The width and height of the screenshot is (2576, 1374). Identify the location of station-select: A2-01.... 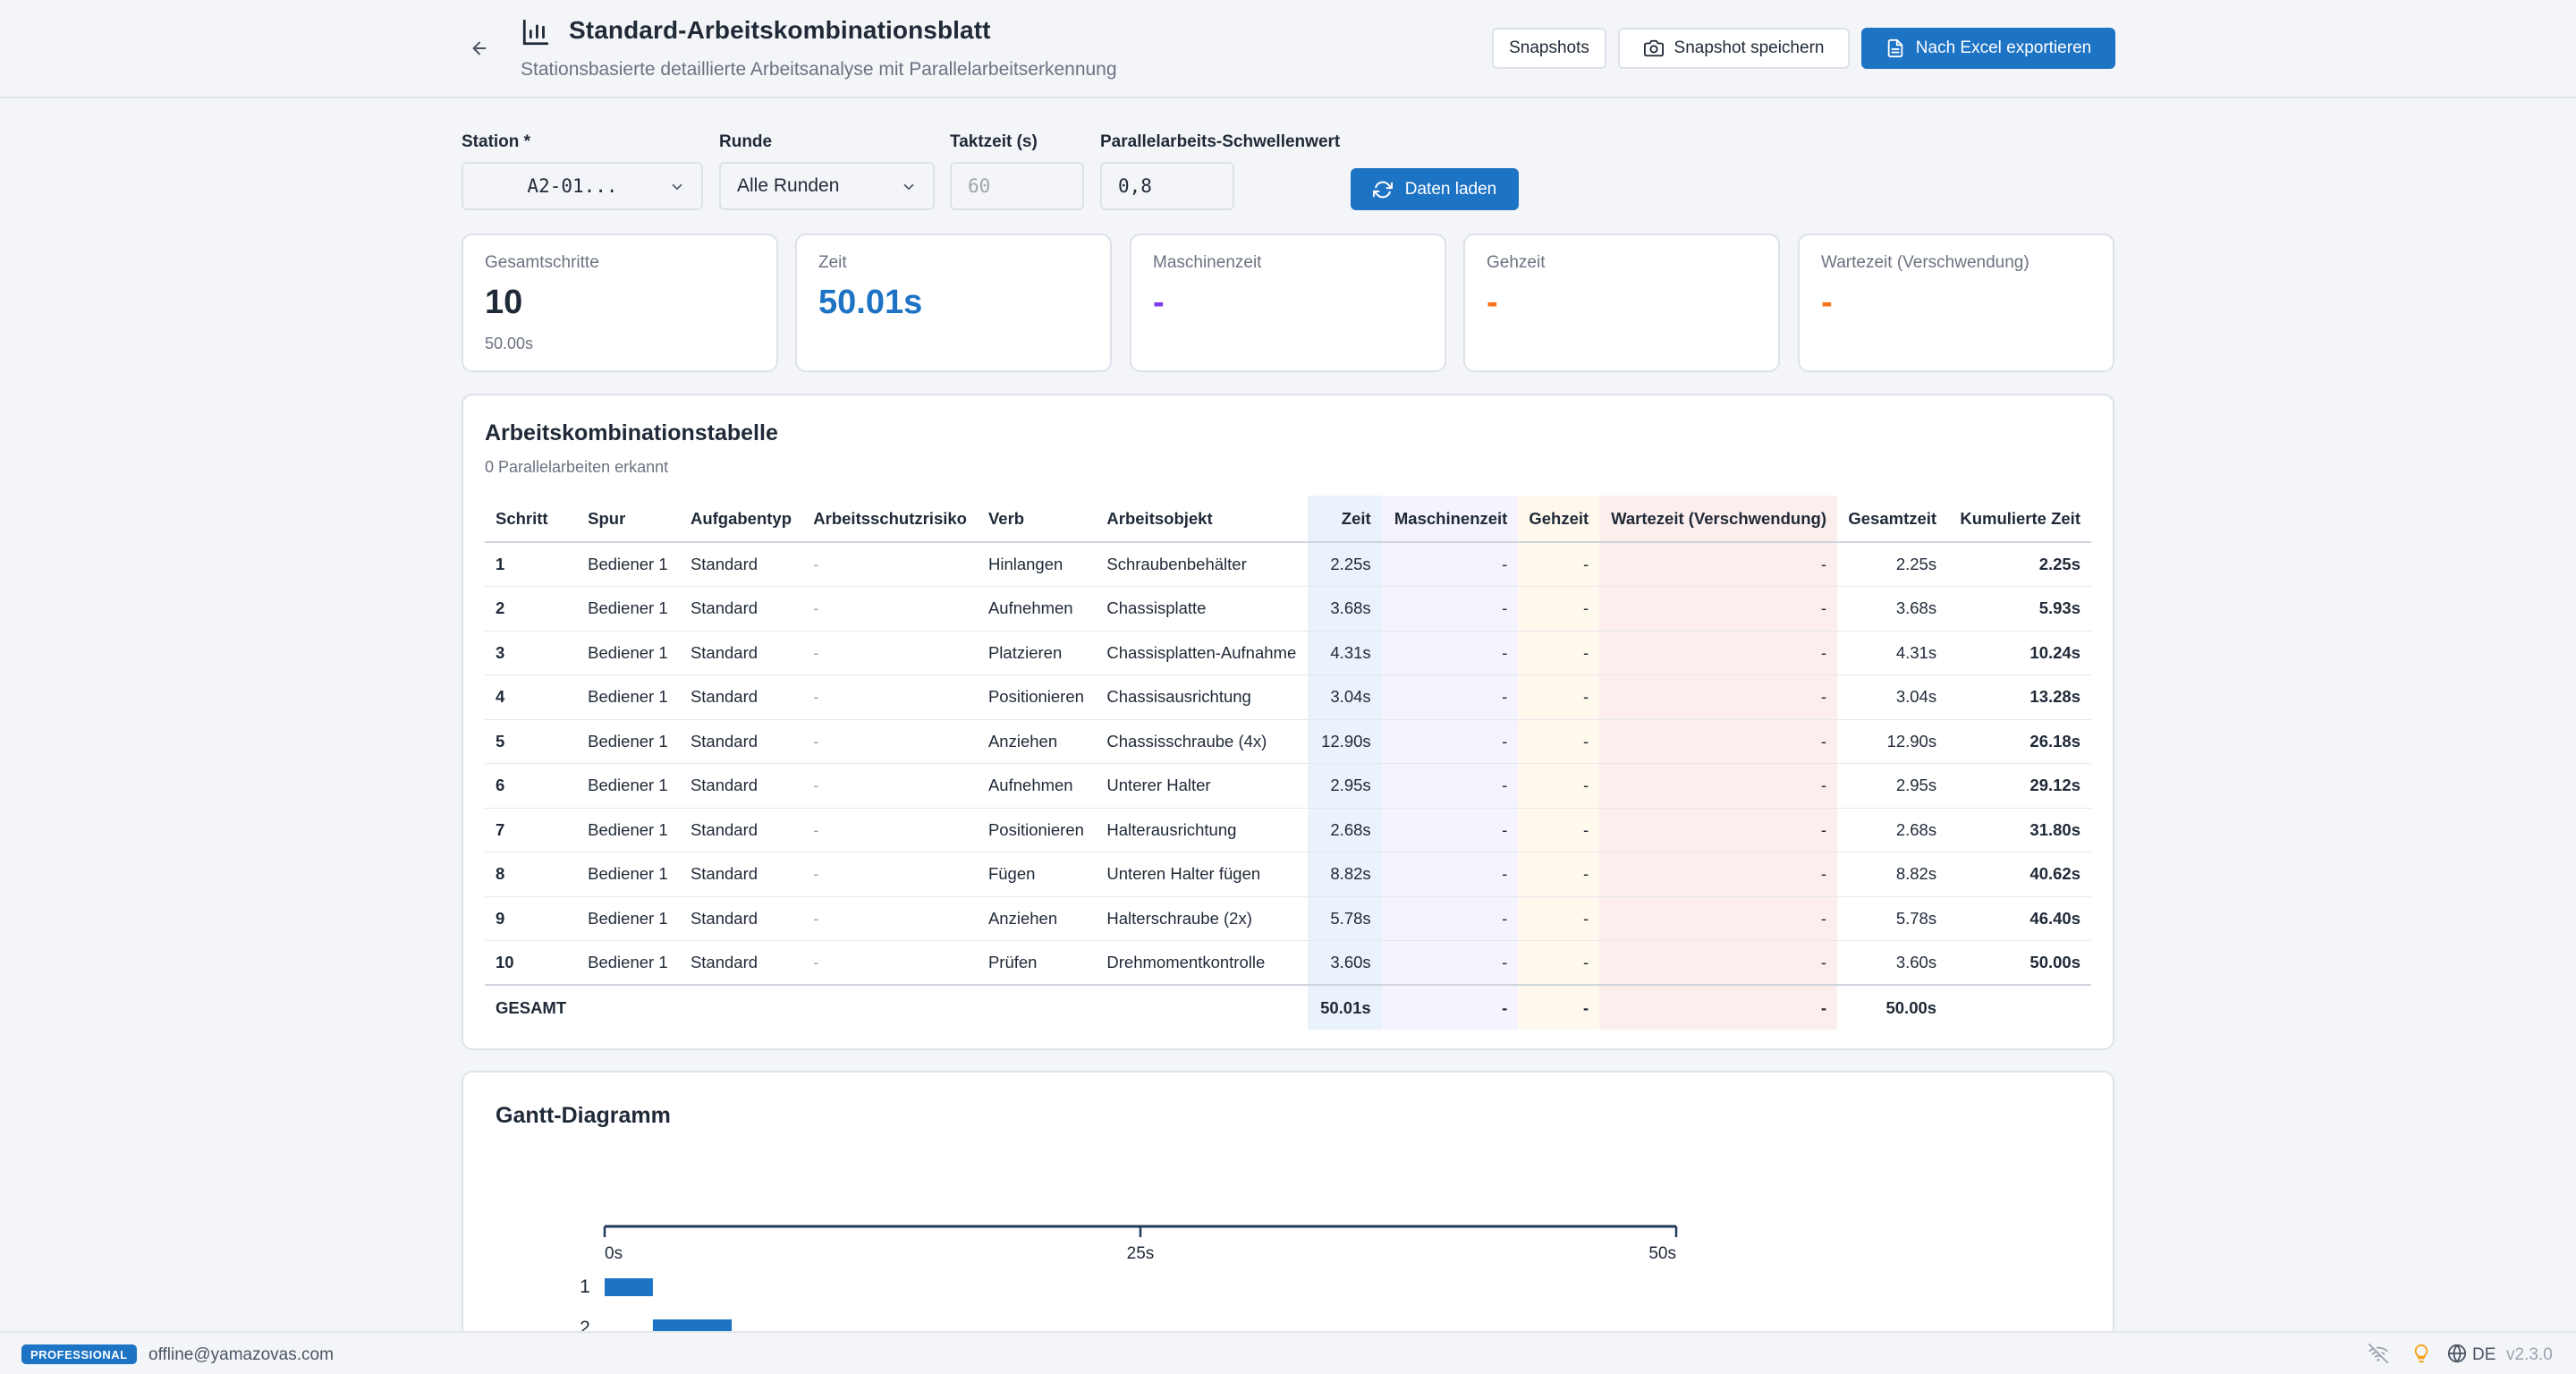
(582, 186).